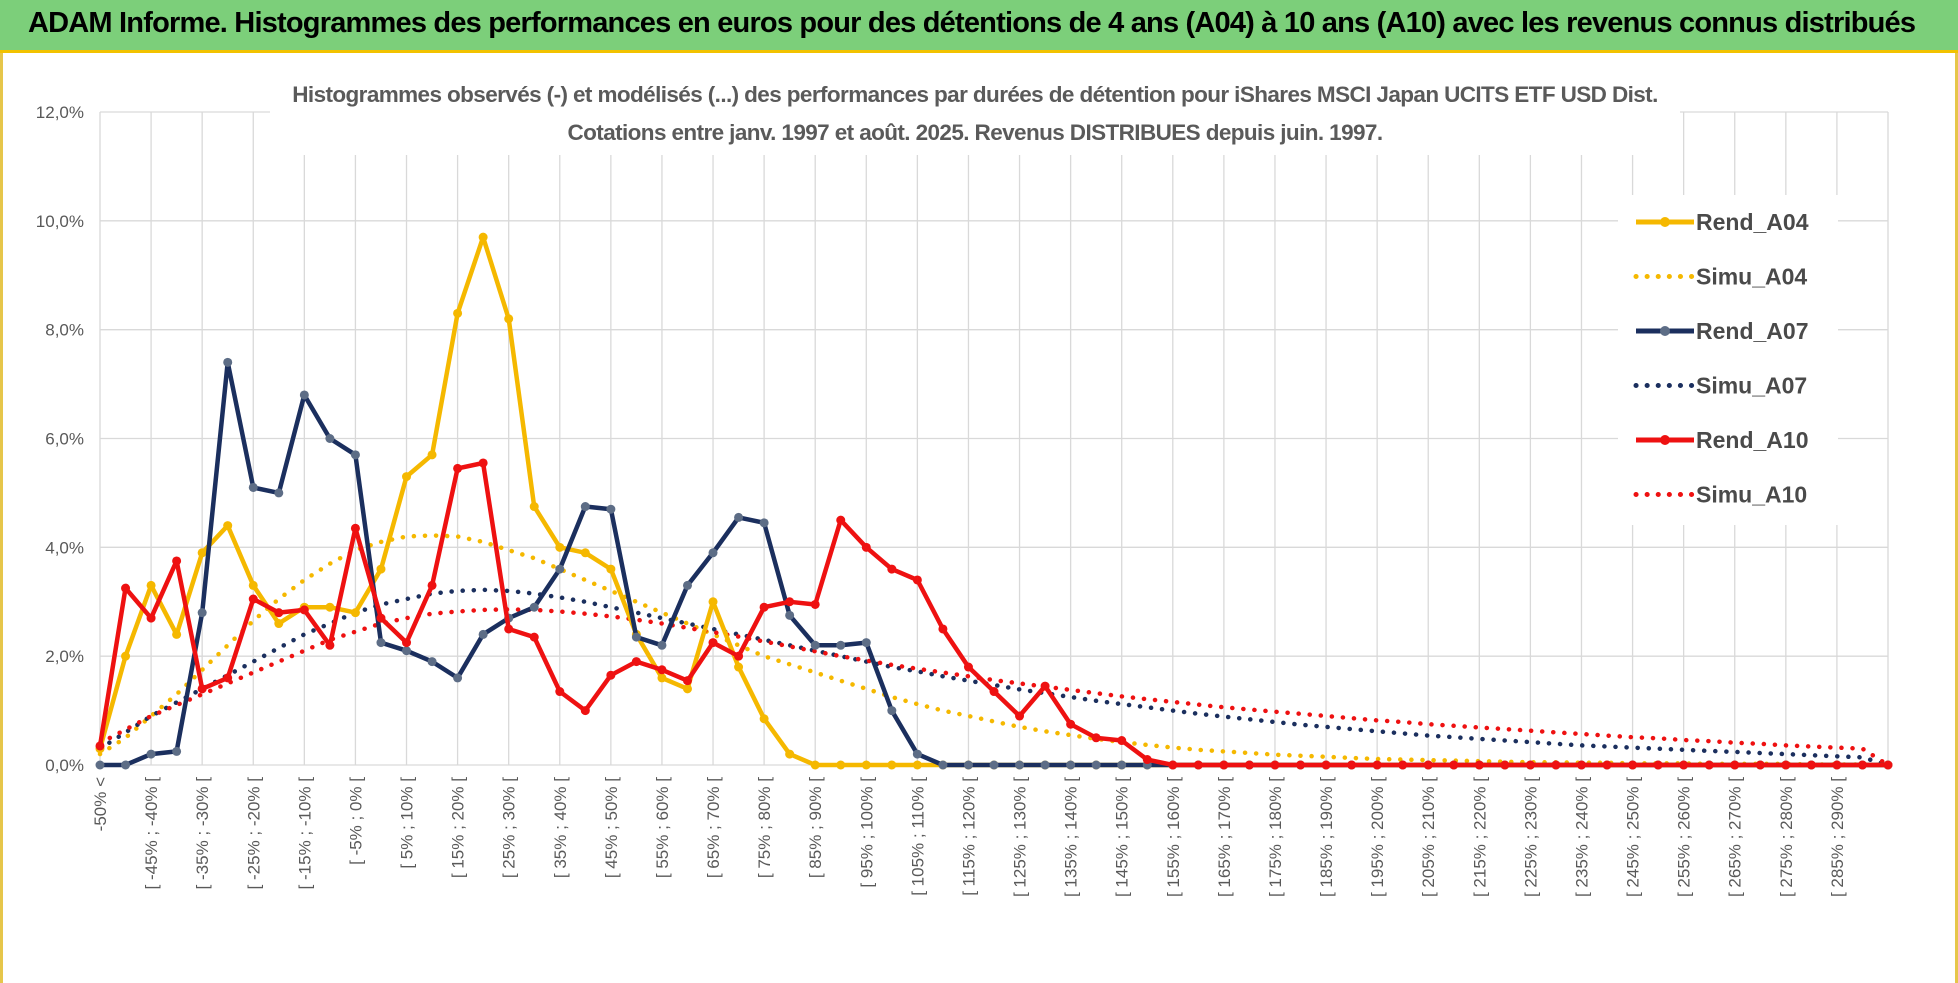 This screenshot has width=1958, height=983. What do you see at coordinates (1751, 277) in the screenshot?
I see `legend-label-simu-a04: Simu_A04` at bounding box center [1751, 277].